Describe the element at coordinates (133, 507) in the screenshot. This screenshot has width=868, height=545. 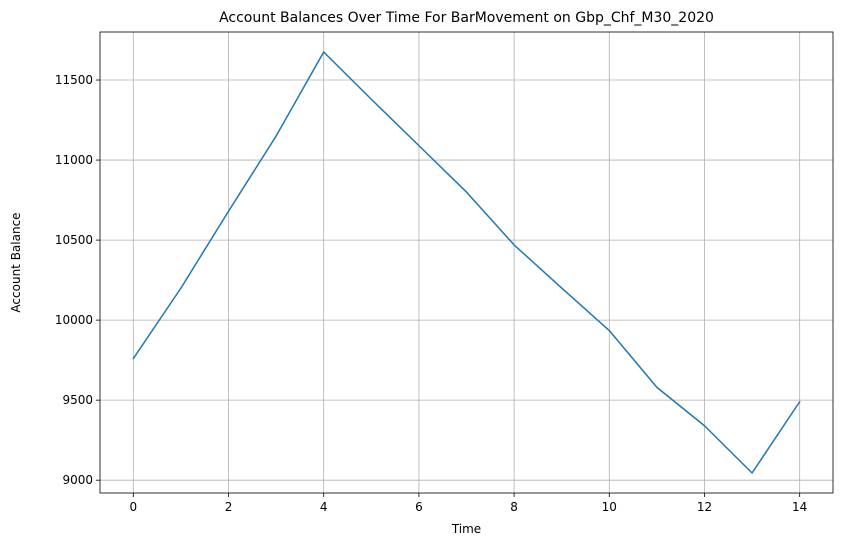
I see `x-tick-label: 0` at that location.